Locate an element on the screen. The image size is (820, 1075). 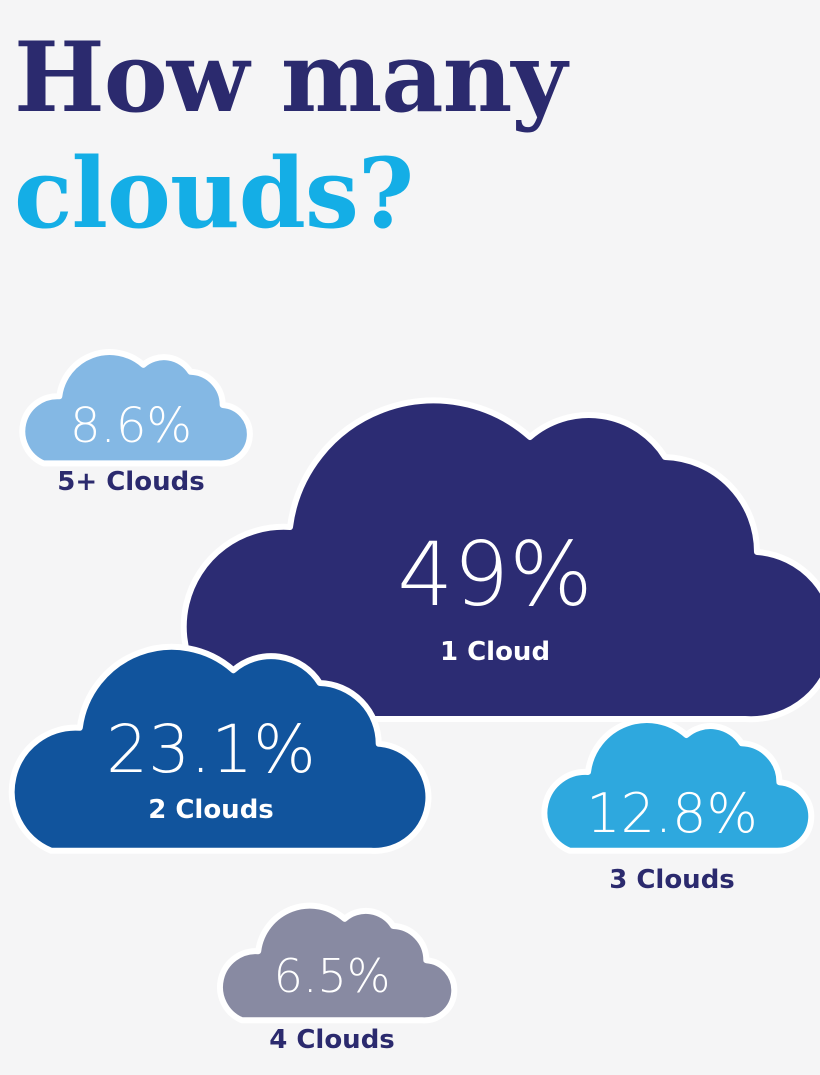
value-label-3-clouds: 12.8% is located at coordinates (672, 813).